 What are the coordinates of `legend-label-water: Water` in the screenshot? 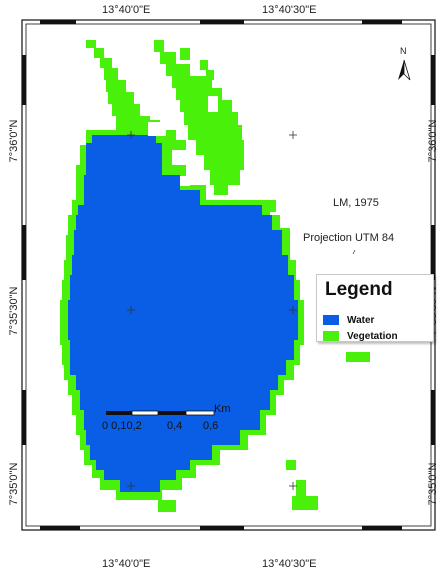 It's located at (361, 320).